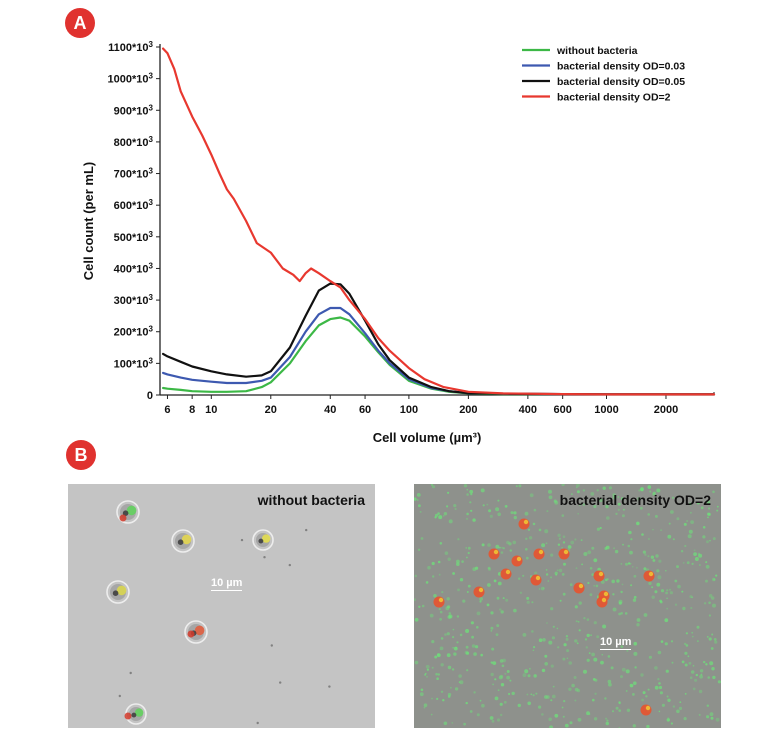 The width and height of the screenshot is (780, 730). What do you see at coordinates (601, 574) in the screenshot?
I see `infected-cell-core` at bounding box center [601, 574].